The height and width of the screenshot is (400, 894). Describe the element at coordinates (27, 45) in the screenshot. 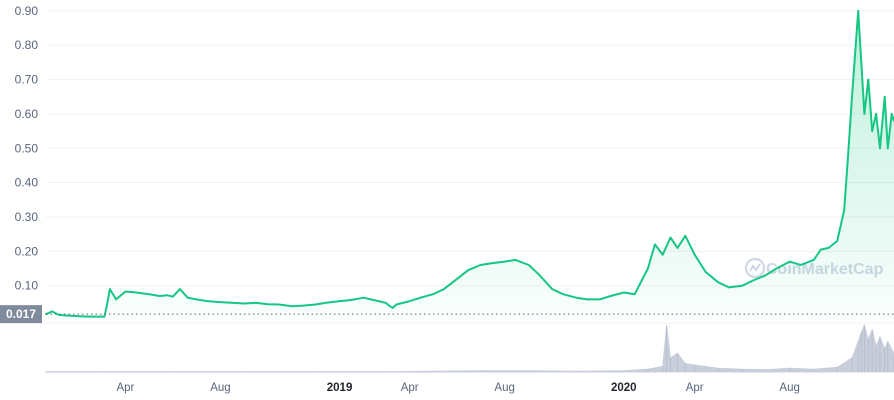

I see `y-tick-label: 0.80` at that location.